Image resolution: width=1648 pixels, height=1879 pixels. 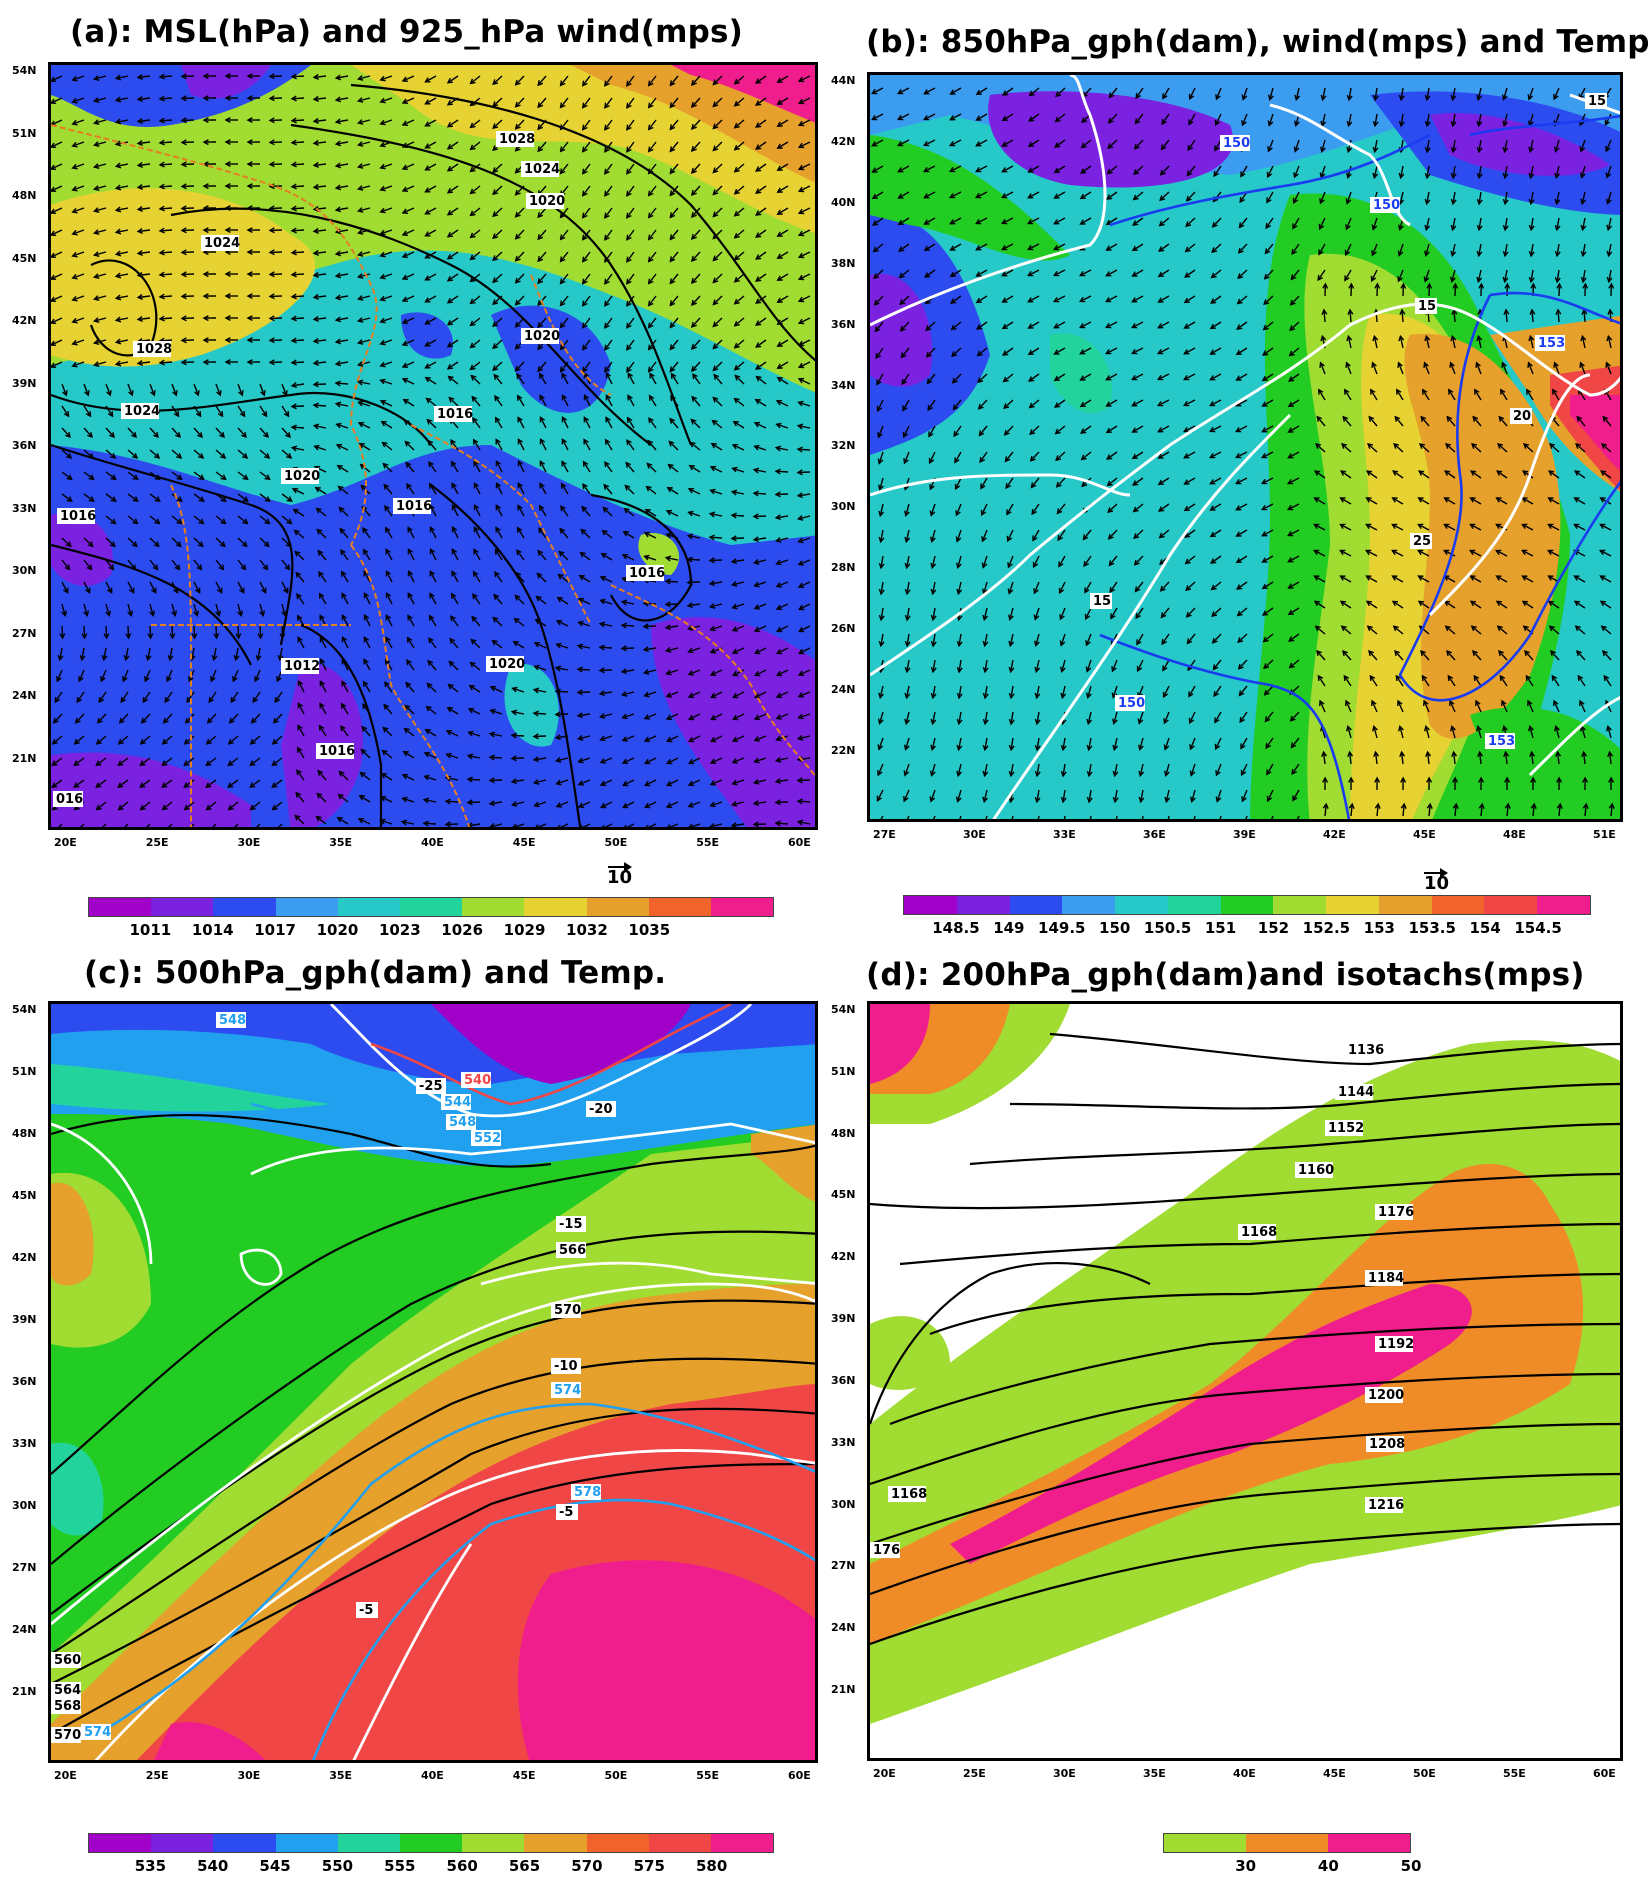 What do you see at coordinates (337, 1866) in the screenshot?
I see `colorbar-label: 550` at bounding box center [337, 1866].